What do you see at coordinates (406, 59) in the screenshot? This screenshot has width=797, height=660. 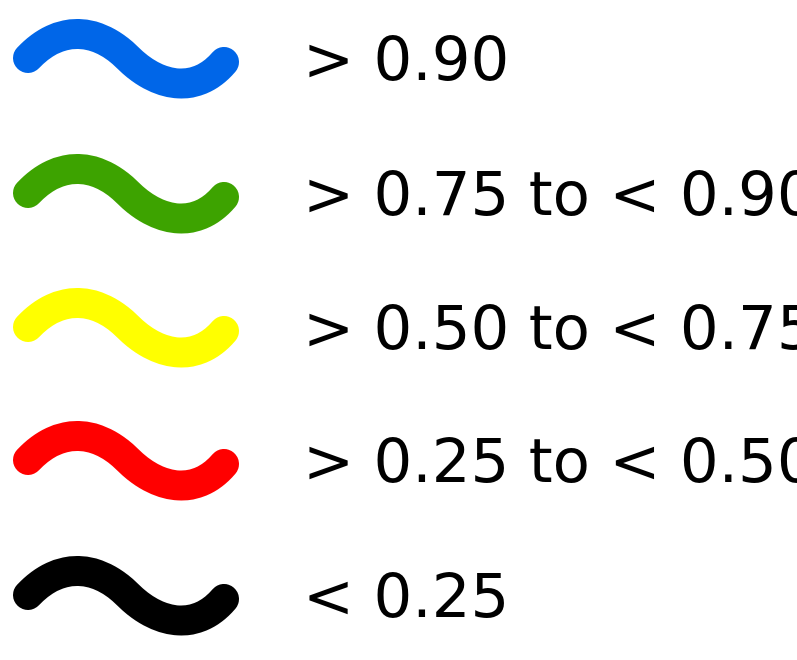 I see `legend-label: > 0.90` at bounding box center [406, 59].